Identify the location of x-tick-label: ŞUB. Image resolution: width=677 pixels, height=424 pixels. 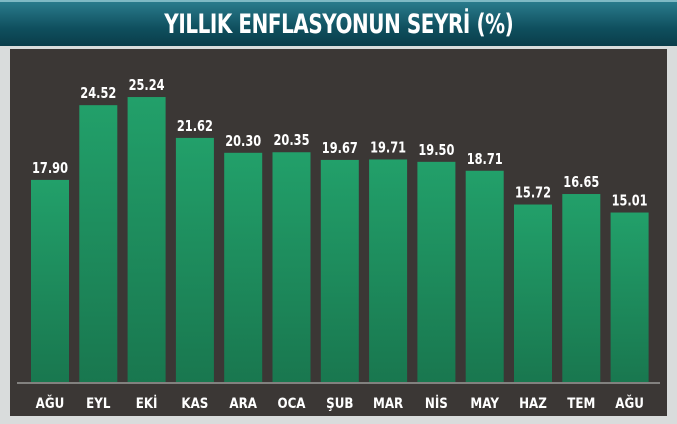
(339, 404).